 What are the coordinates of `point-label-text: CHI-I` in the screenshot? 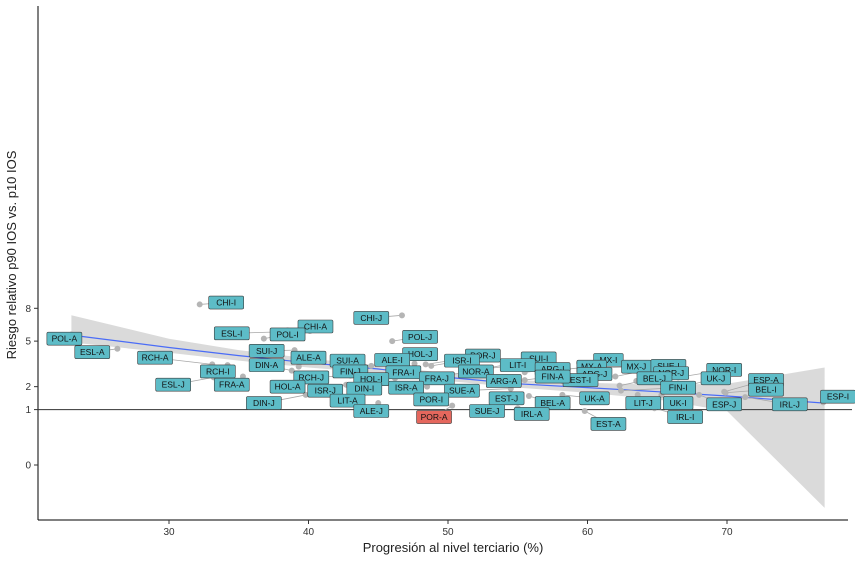 It's located at (226, 303).